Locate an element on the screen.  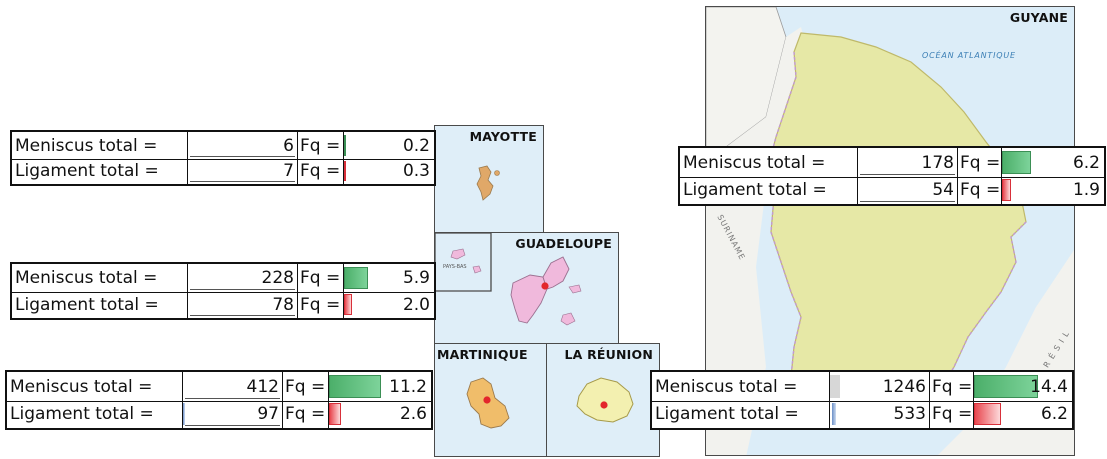
meniscus-total: 1246 is located at coordinates (880, 386).